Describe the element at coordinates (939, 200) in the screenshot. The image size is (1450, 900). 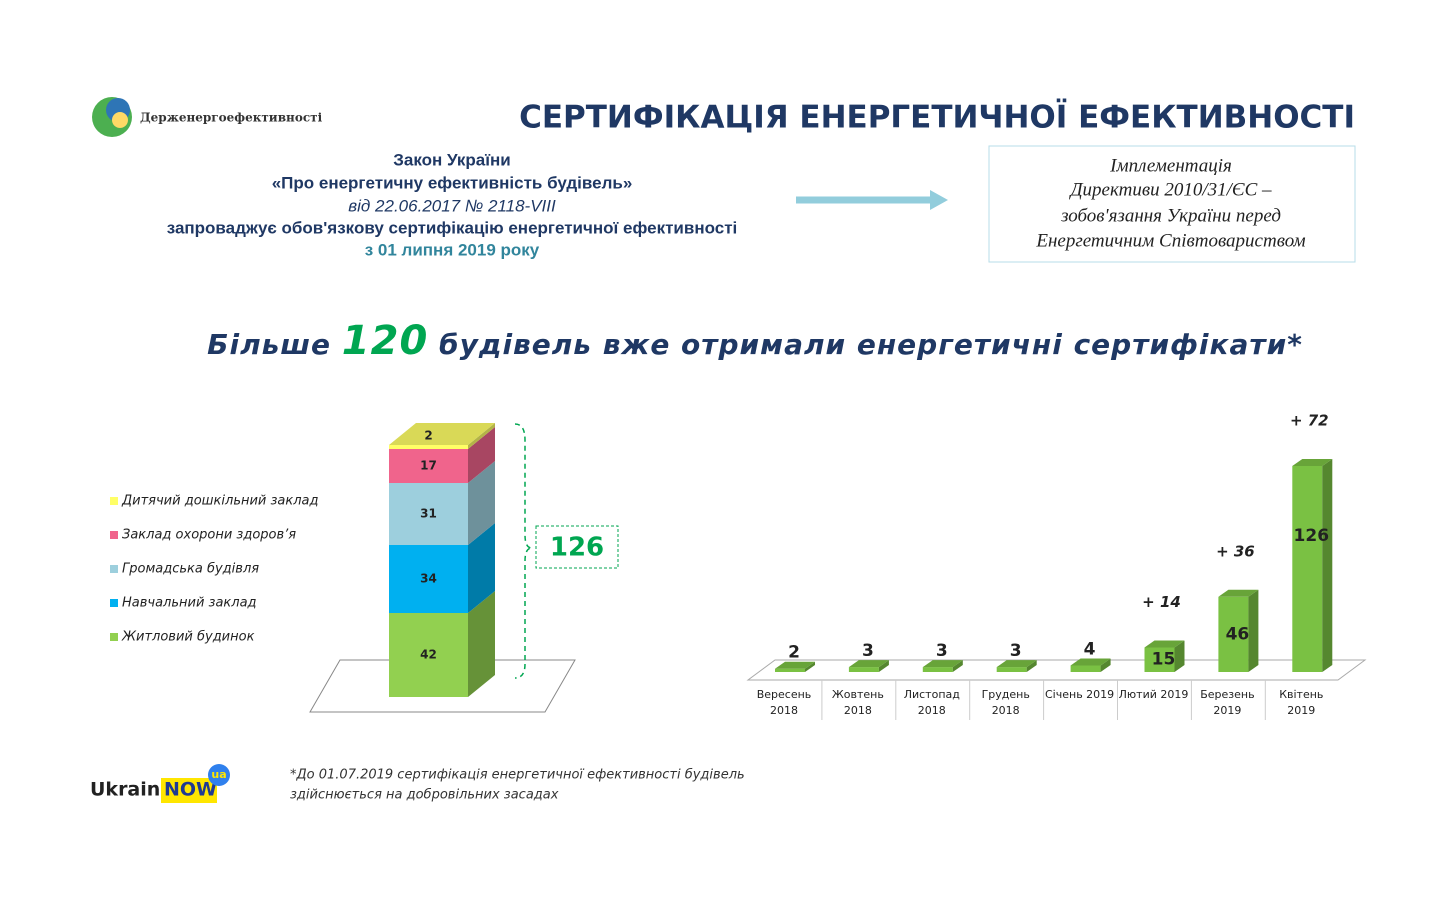
I see `arrow-head` at that location.